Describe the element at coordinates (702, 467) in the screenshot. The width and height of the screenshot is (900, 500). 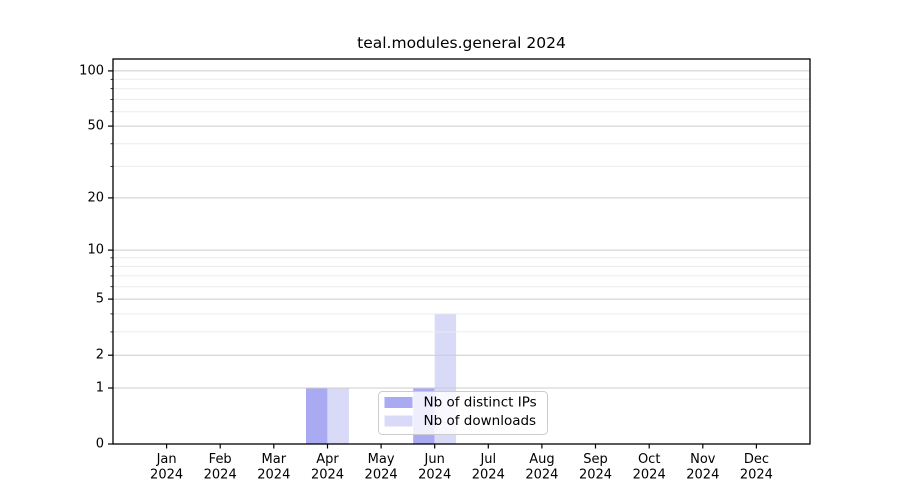
I see `x-tick-label-nov-2024: Nov 2024` at that location.